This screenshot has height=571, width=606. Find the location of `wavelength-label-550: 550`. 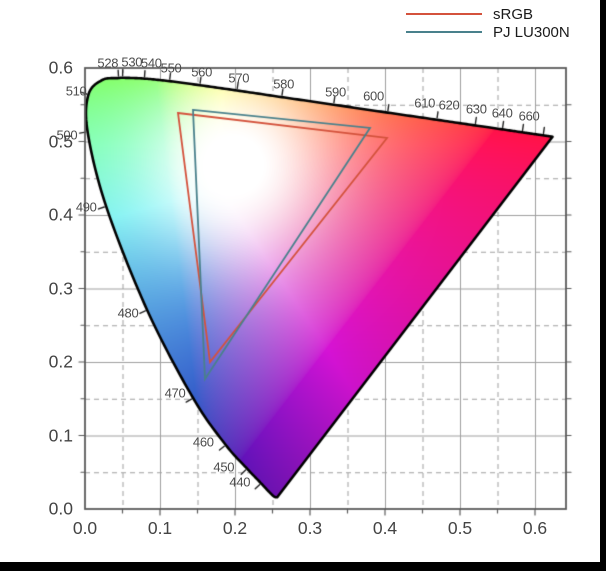

wavelength-label-550: 550 is located at coordinates (171, 68).